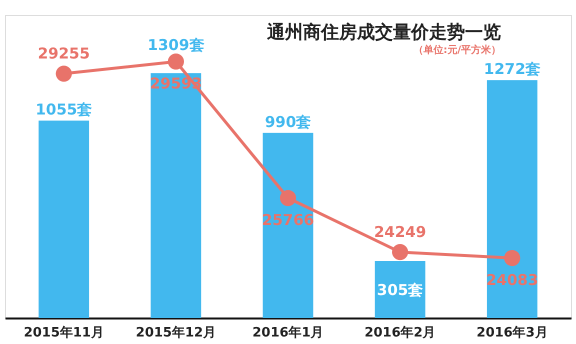 Image resolution: width=576 pixels, height=344 pixels. What do you see at coordinates (64, 333) in the screenshot?
I see `x-tick-label: 2015年11月` at bounding box center [64, 333].